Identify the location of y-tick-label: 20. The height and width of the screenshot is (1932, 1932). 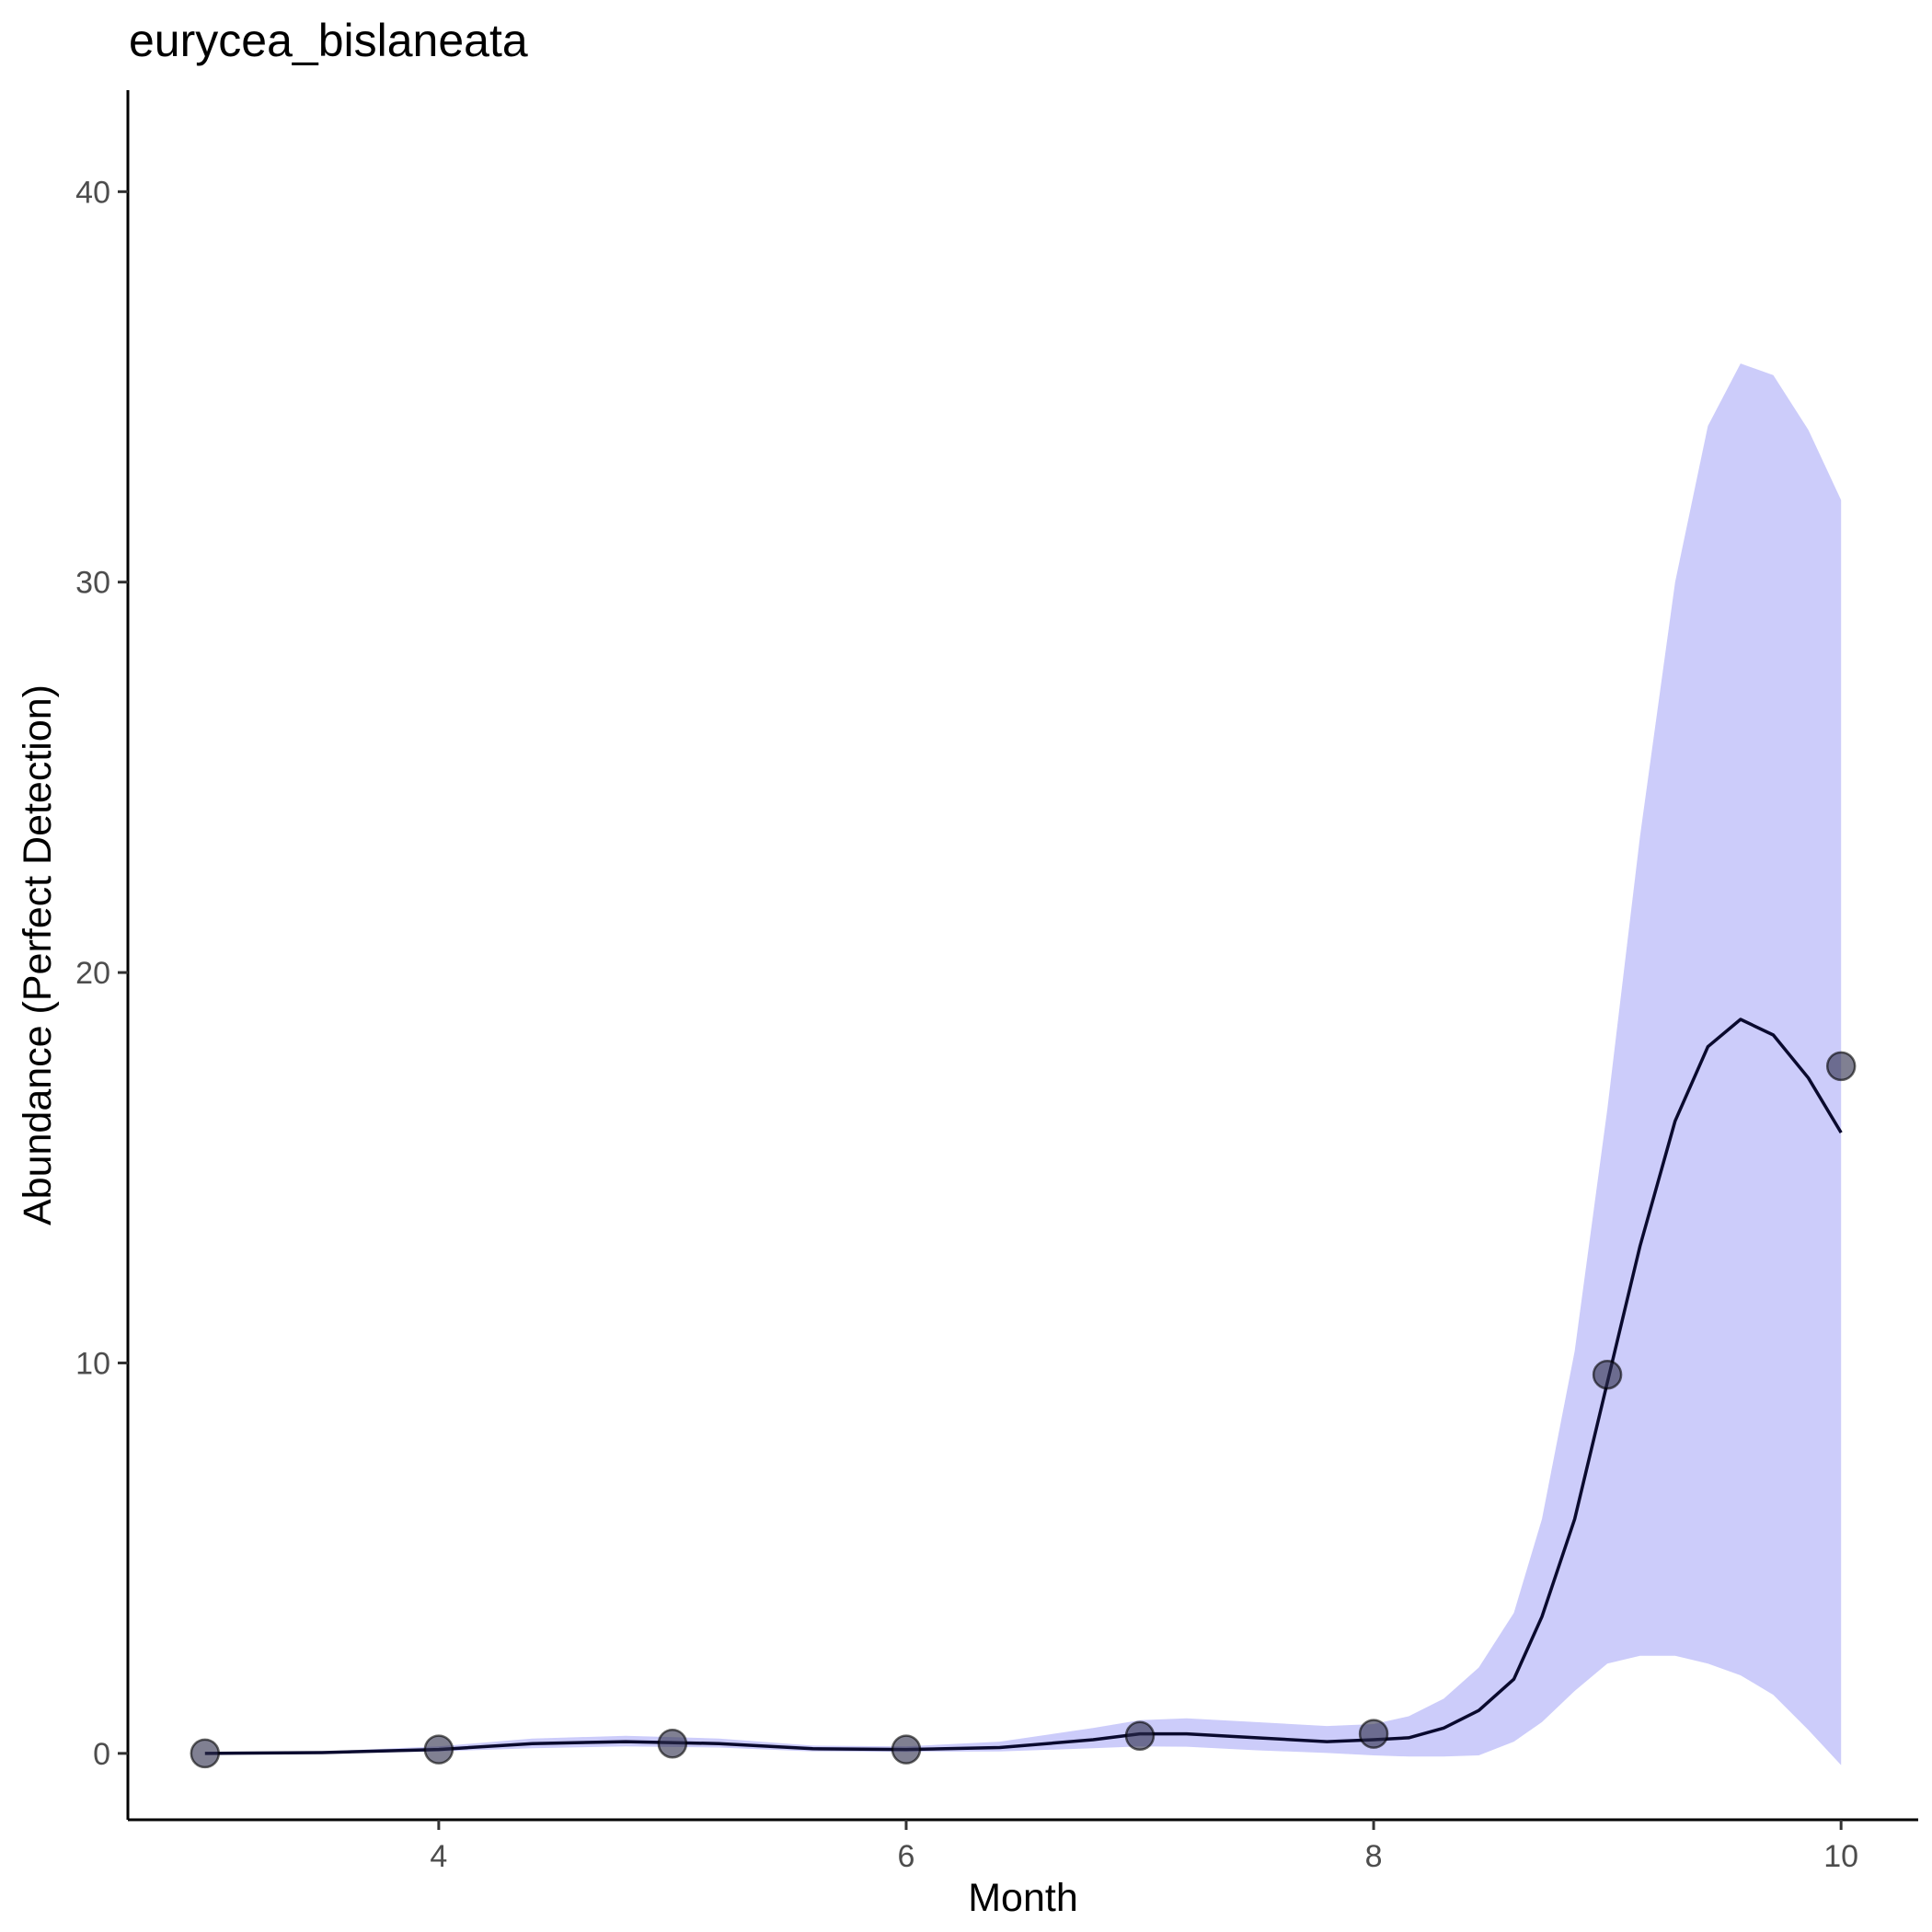
(92, 974).